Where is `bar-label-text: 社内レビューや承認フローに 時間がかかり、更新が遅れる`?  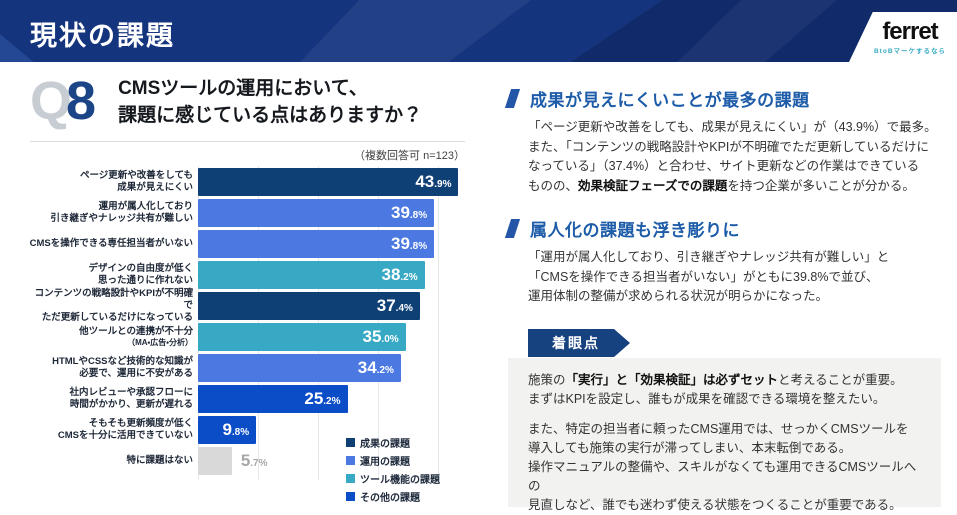
bar-label-text: 社内レビューや承認フローに 時間がかかり、更新が遅れる is located at coordinates (131, 398).